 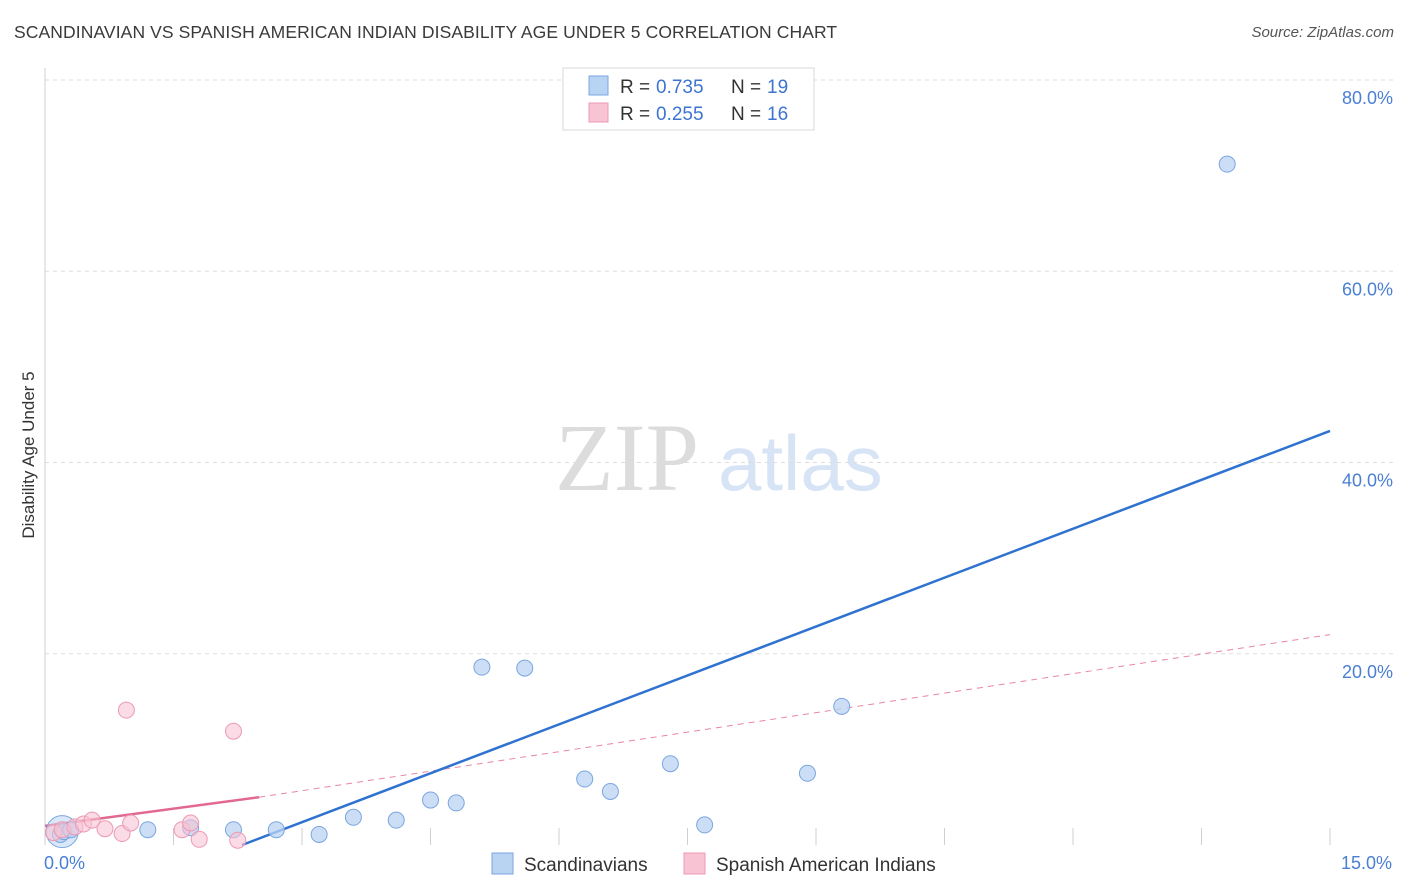 I want to click on legend-n-label-2: N =, so click(x=748, y=114).